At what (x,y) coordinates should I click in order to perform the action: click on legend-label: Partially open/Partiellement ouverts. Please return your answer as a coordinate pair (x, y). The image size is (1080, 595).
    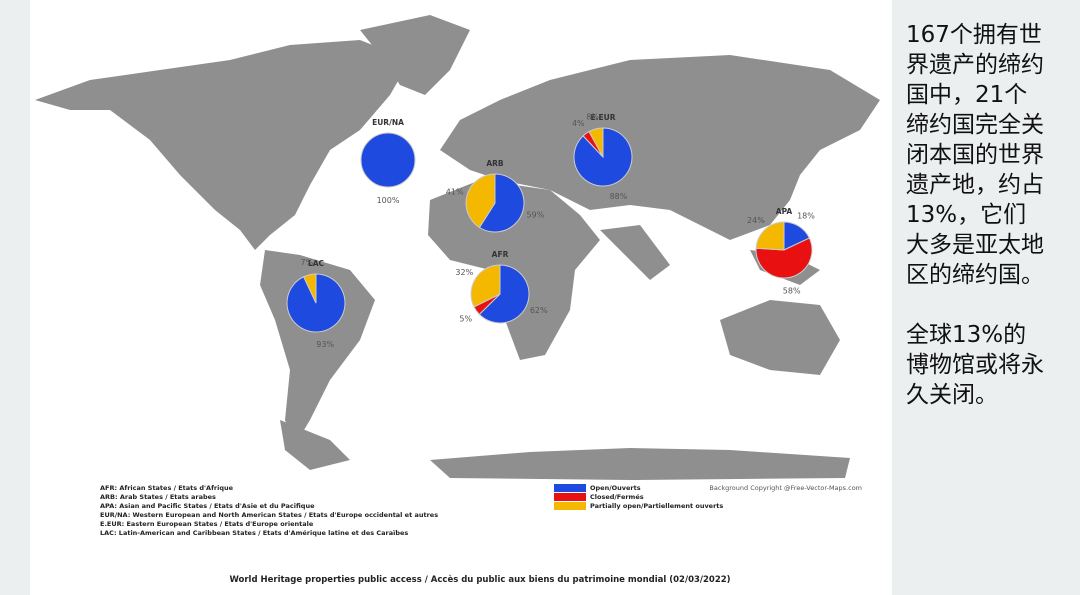
    Looking at the image, I should click on (656, 506).